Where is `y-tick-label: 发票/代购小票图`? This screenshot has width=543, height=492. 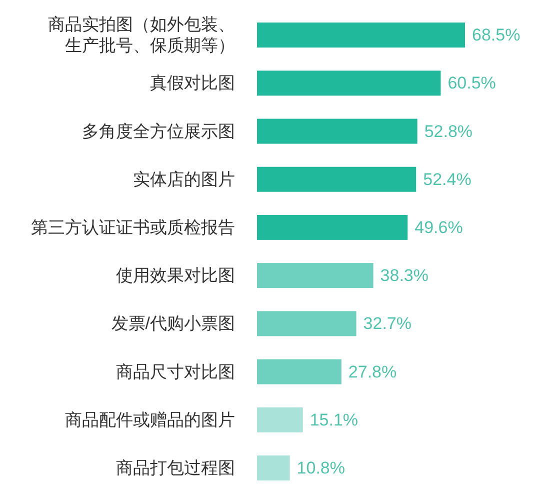 y-tick-label: 发票/代购小票图 is located at coordinates (173, 324).